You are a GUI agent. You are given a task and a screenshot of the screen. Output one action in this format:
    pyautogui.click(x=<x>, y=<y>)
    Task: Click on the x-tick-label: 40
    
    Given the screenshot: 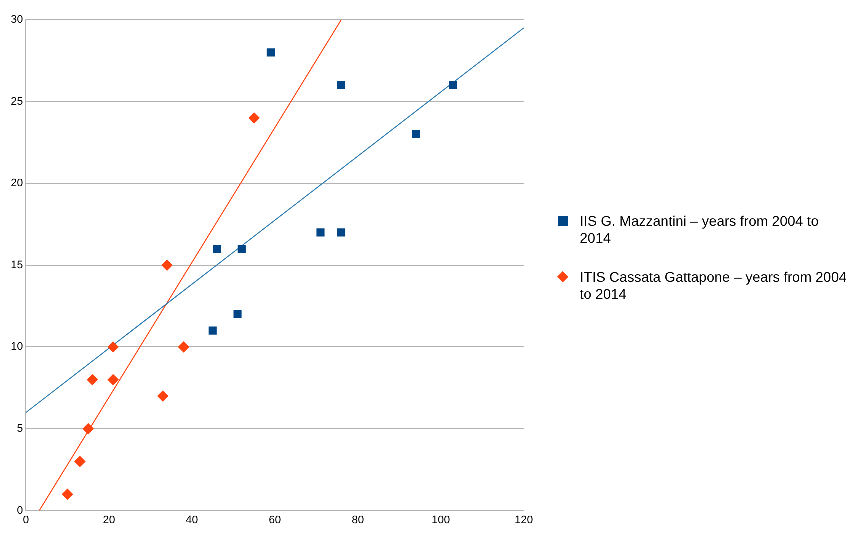 What is the action you would take?
    pyautogui.click(x=192, y=520)
    